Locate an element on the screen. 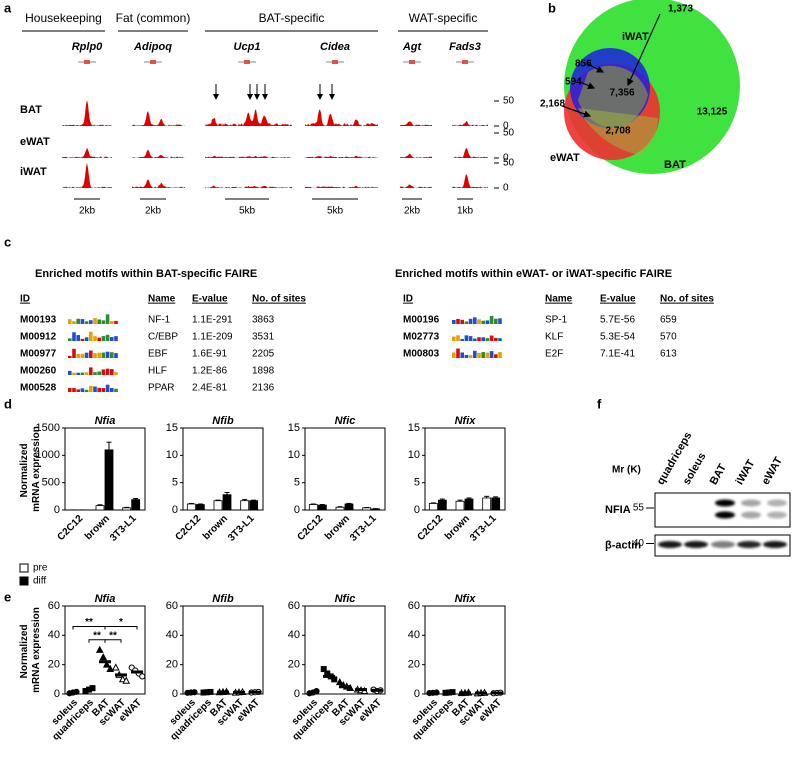 The height and width of the screenshot is (761, 800). table-cell: M00196 is located at coordinates (421, 320).